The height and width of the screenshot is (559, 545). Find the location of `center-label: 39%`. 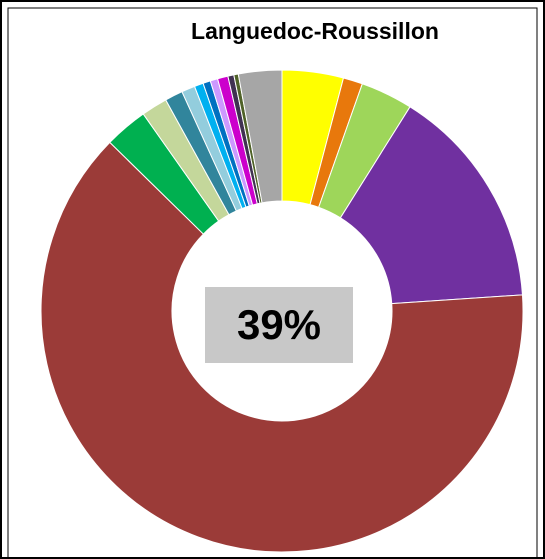

center-label: 39% is located at coordinates (279, 324).